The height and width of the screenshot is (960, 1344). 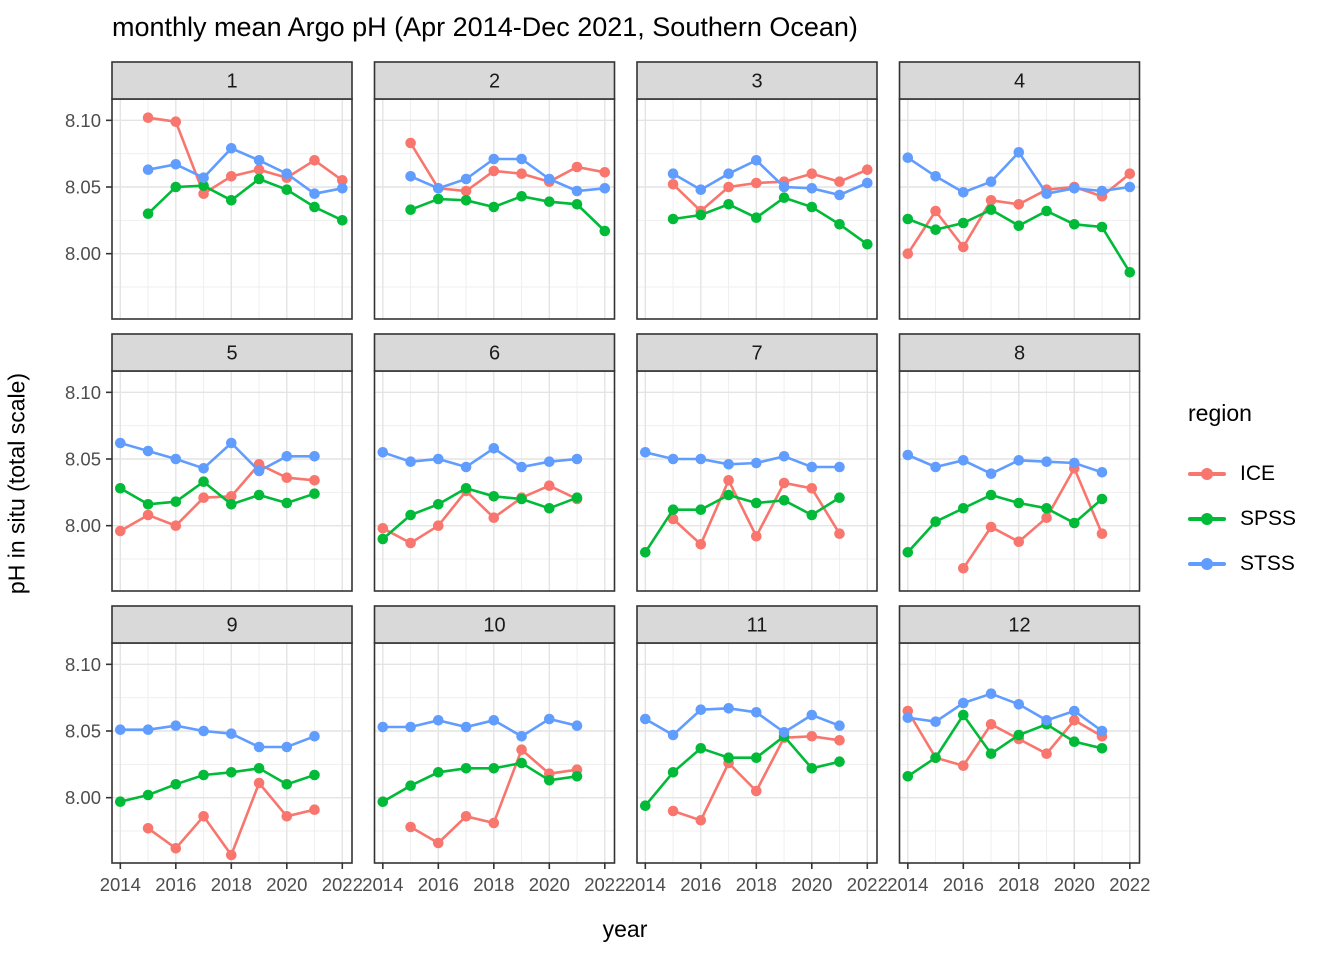 I want to click on facet-10: 10 2014 2016 2018 2020 2022, so click(x=493, y=750).